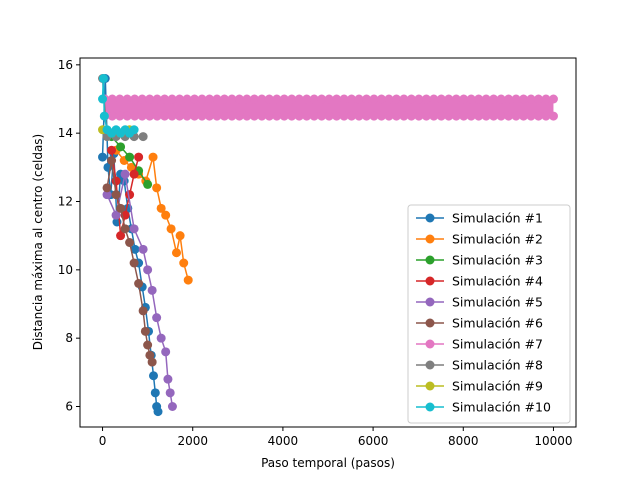 This screenshot has height=480, width=640. What do you see at coordinates (373, 441) in the screenshot?
I see `x-tick-label: 6000` at bounding box center [373, 441].